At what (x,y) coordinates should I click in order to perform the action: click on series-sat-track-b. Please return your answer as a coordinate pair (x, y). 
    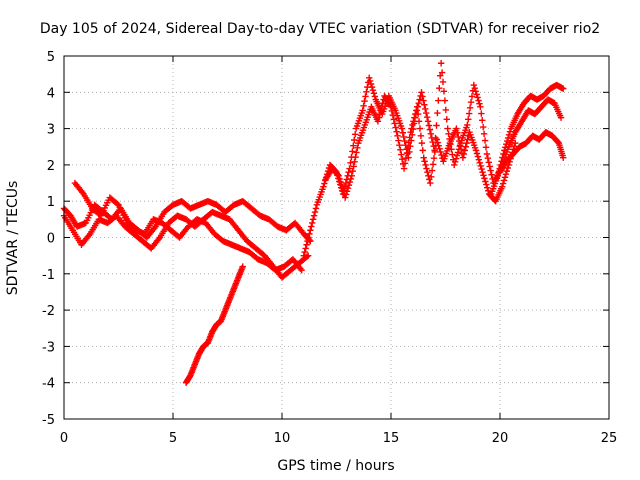
    Looking at the image, I should click on (186, 244).